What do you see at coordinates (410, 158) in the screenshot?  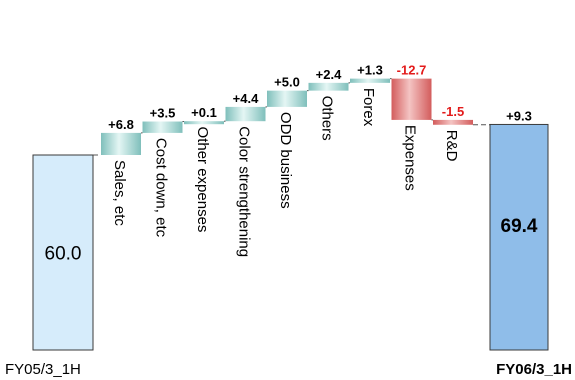 I see `category-label-expenses: Expenses` at bounding box center [410, 158].